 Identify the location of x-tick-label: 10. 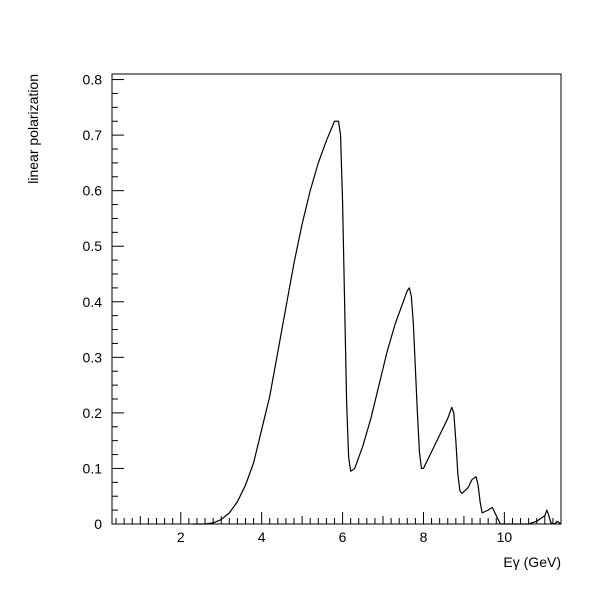
(505, 537).